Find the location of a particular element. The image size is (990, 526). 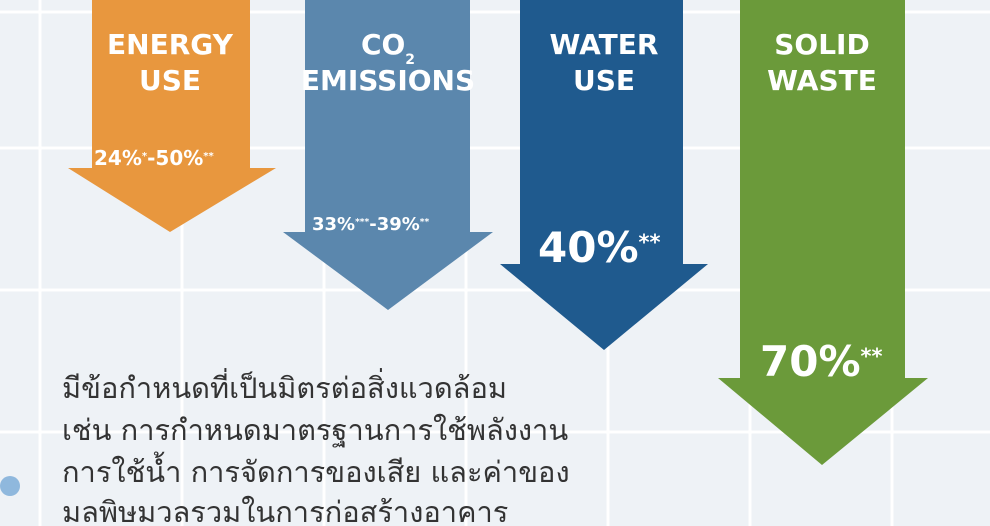

paragraph-line: มีข้อกำหนดที่เป็นมิตรต่อสิ่งแวดล้อม is located at coordinates (284, 386).